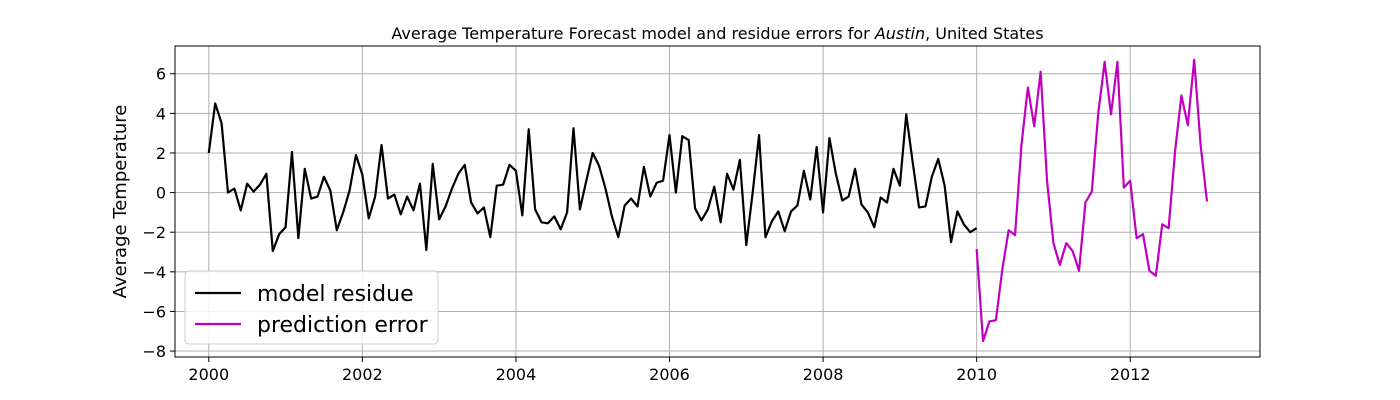 The height and width of the screenshot is (400, 1400). Describe the element at coordinates (208, 374) in the screenshot. I see `x-tick-label: 2000` at that location.